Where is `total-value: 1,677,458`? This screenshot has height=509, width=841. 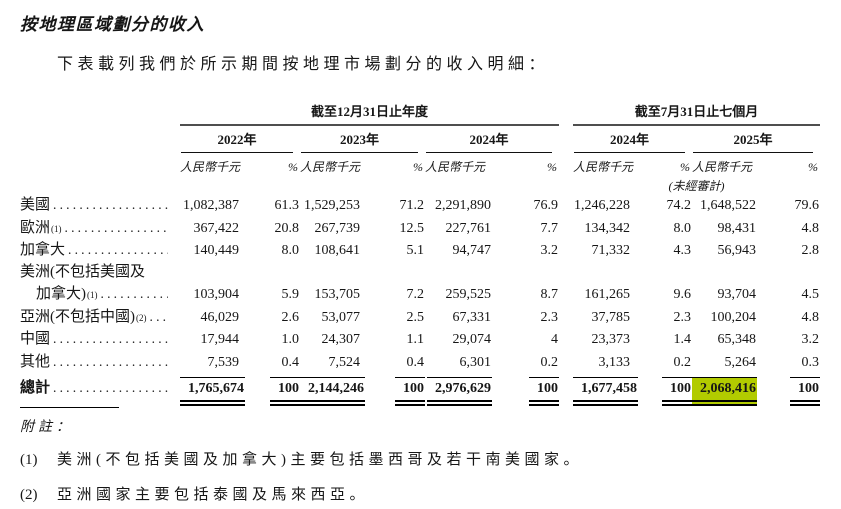 total-value: 1,677,458 is located at coordinates (606, 391).